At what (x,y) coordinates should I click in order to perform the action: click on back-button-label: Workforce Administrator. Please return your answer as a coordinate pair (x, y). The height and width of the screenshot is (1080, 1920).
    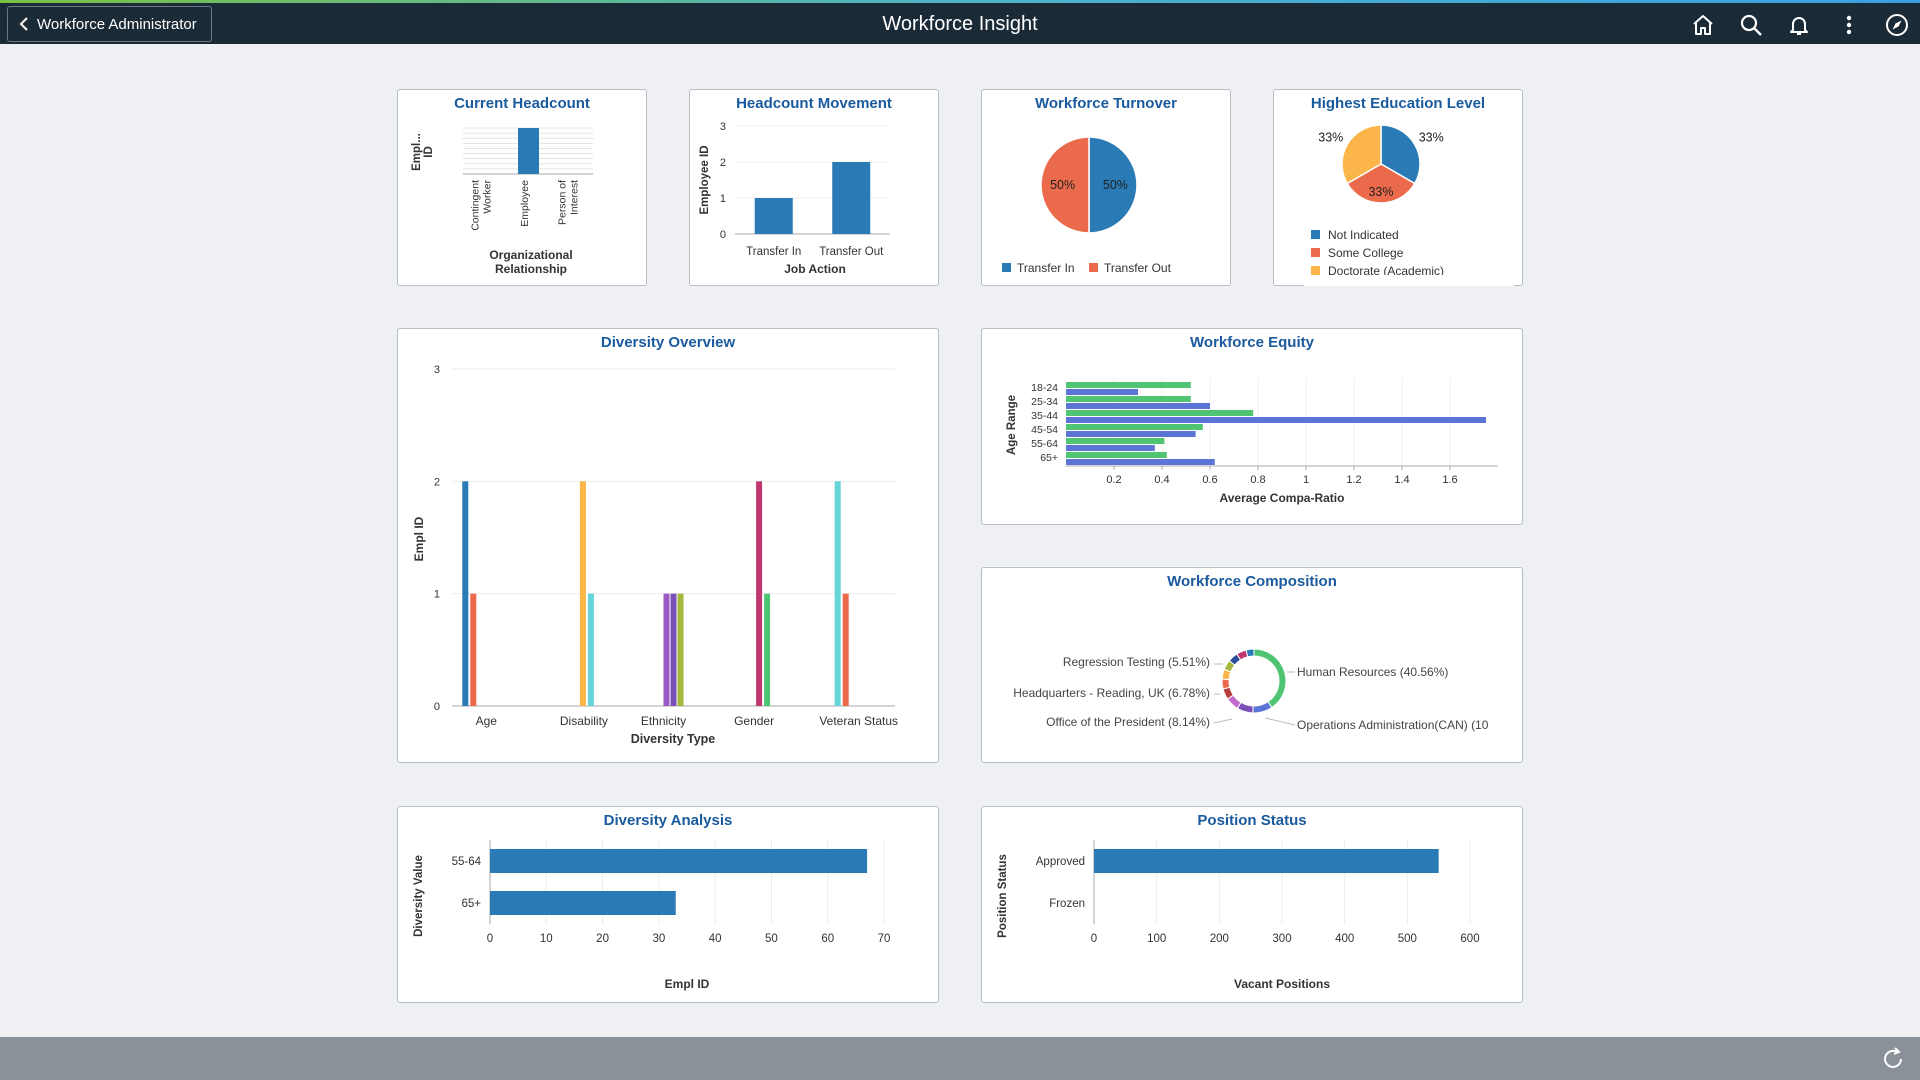
    Looking at the image, I should click on (117, 24).